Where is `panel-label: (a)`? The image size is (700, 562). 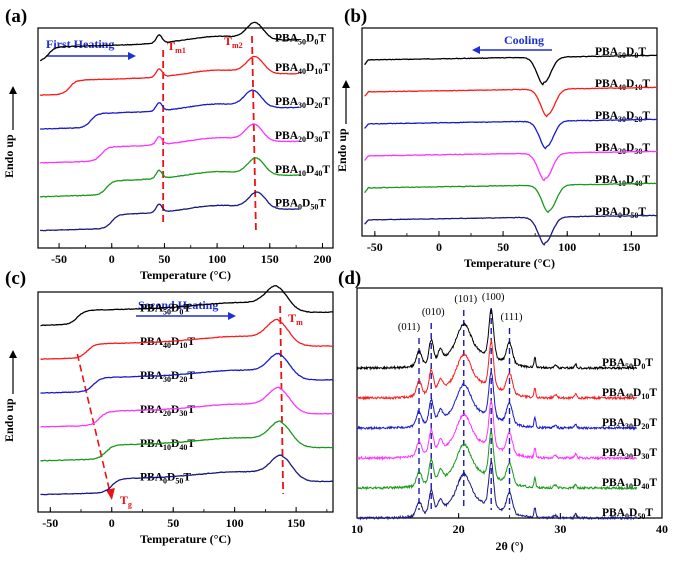
panel-label: (a) is located at coordinates (16, 16).